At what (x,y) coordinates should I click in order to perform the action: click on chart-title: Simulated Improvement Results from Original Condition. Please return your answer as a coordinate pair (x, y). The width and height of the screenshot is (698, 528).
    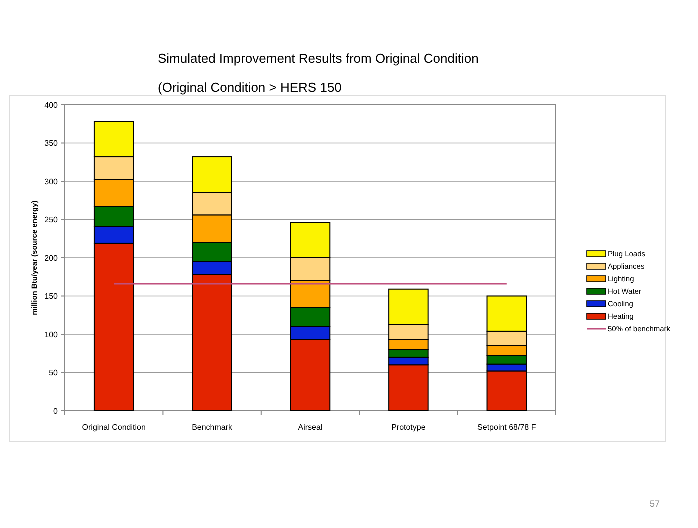
    Looking at the image, I should click on (318, 58).